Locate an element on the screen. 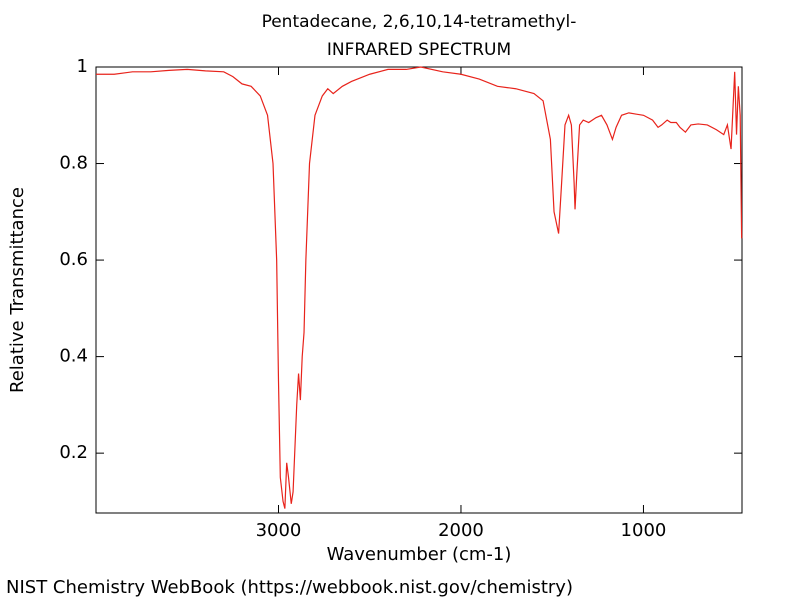 The height and width of the screenshot is (600, 800). y-axis-label: Relative Transmittance is located at coordinates (17, 290).